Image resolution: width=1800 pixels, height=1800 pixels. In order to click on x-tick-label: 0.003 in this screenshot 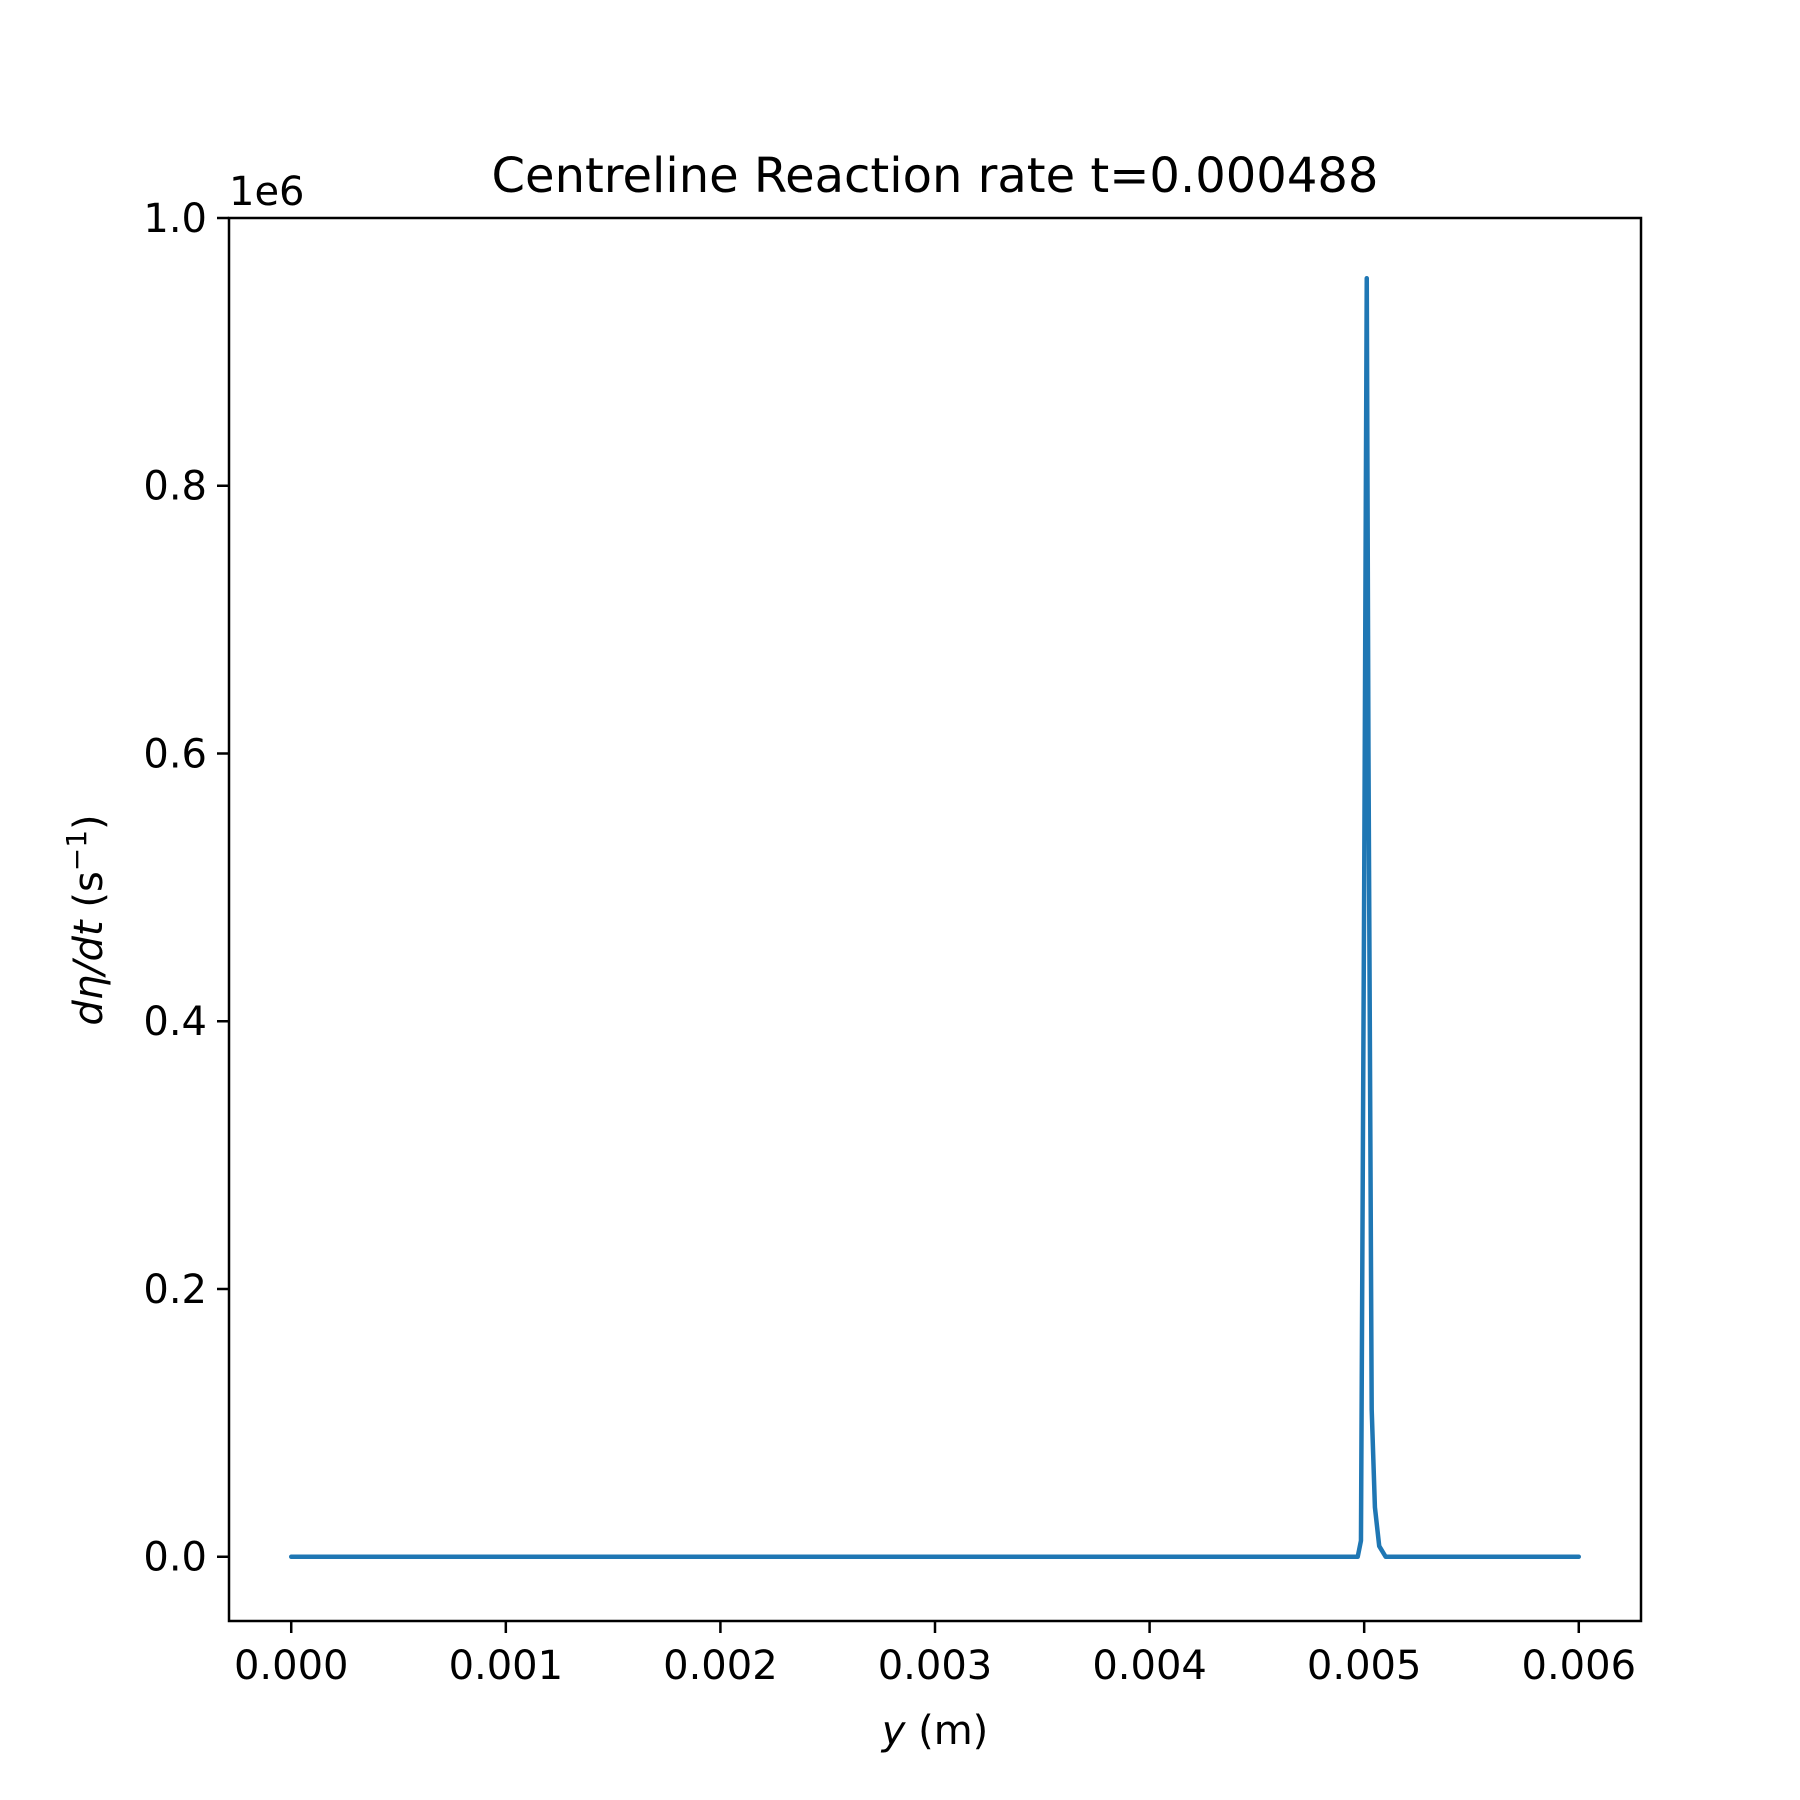, I will do `click(935, 1666)`.